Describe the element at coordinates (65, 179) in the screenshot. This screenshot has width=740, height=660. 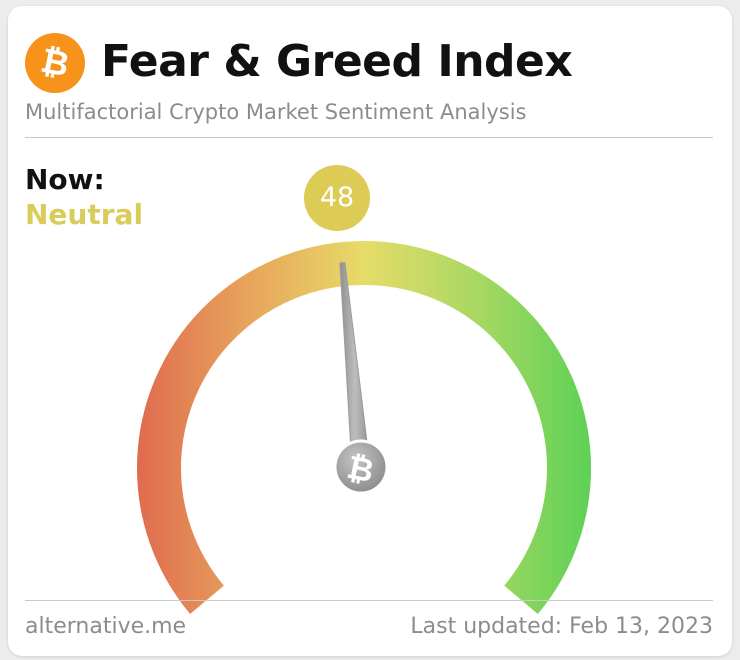
I see `now-label: Now:` at that location.